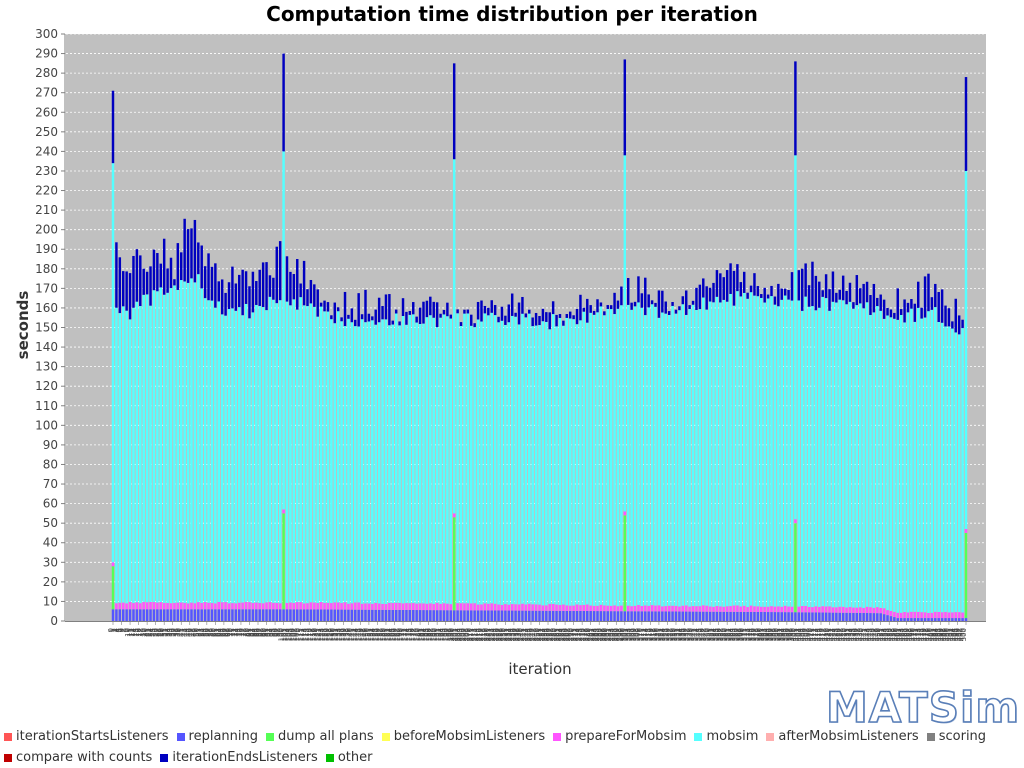 The image size is (1024, 768). I want to click on x-tick-label: 233, so click(508, 634).